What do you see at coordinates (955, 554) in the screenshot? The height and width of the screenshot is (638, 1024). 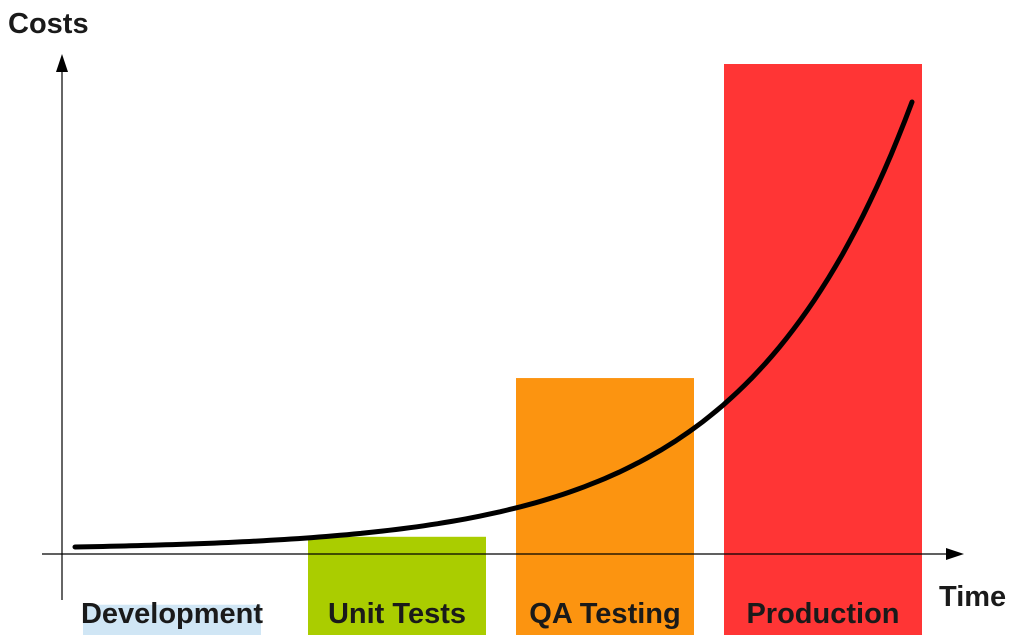 I see `x-axis-arrow` at bounding box center [955, 554].